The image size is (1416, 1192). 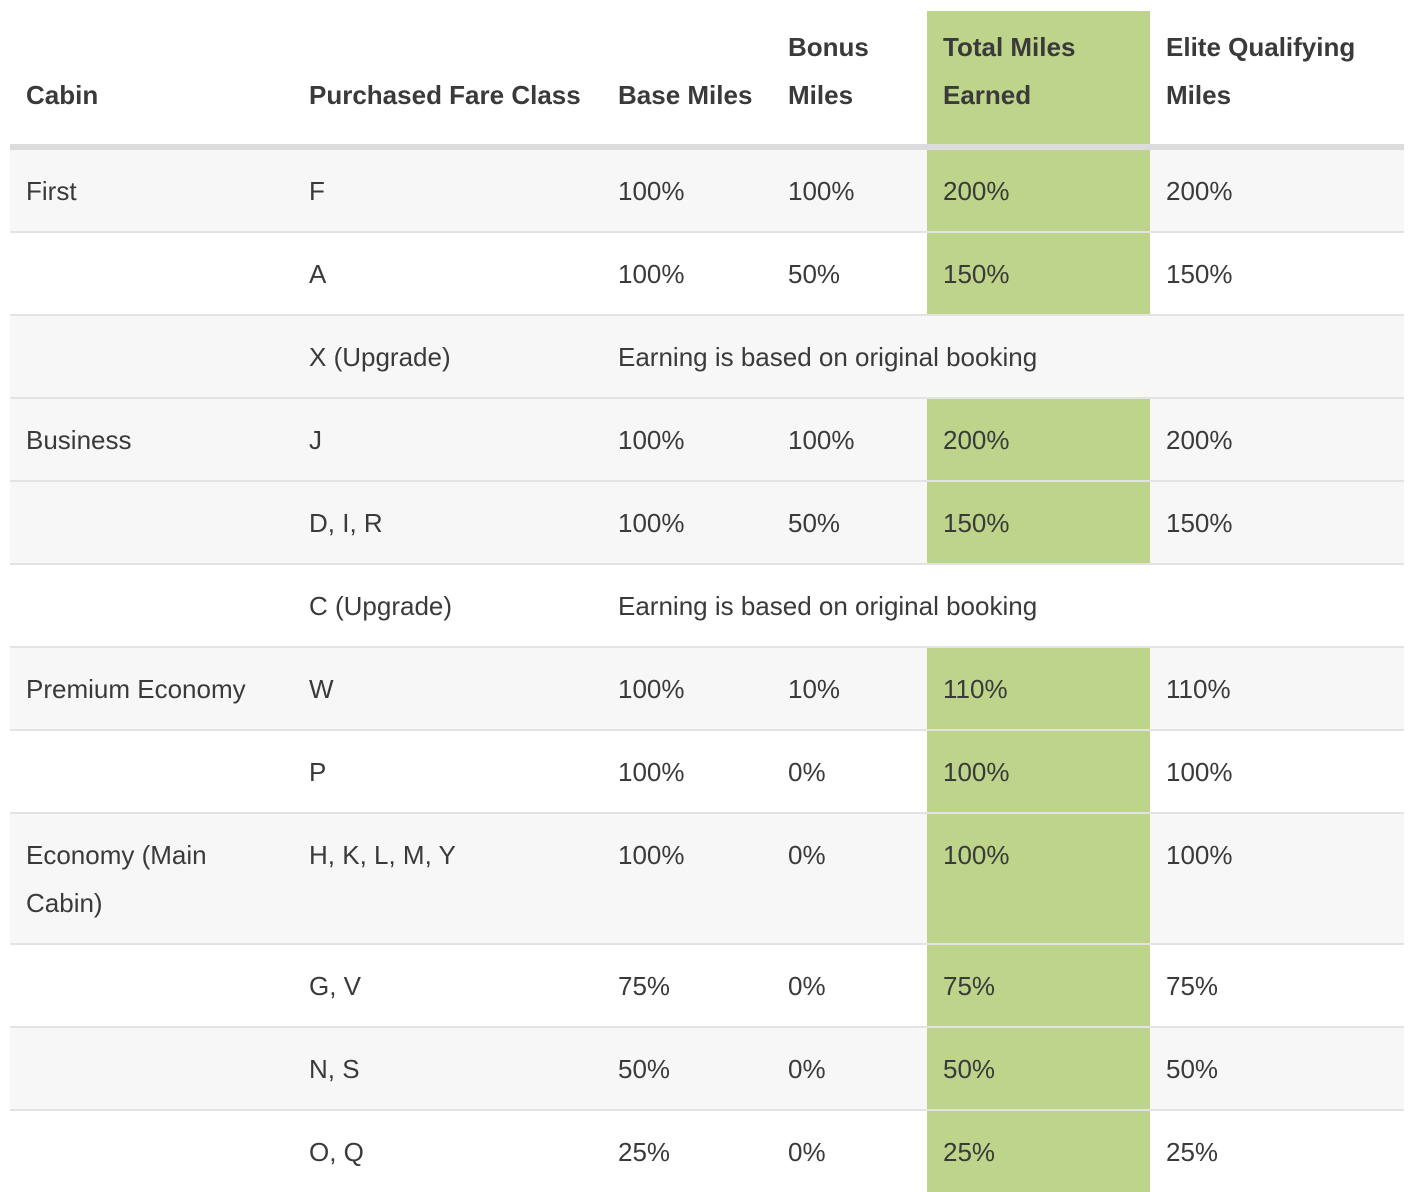 I want to click on table-row: D, I, R 100% 50% 150% 150%, so click(x=707, y=523).